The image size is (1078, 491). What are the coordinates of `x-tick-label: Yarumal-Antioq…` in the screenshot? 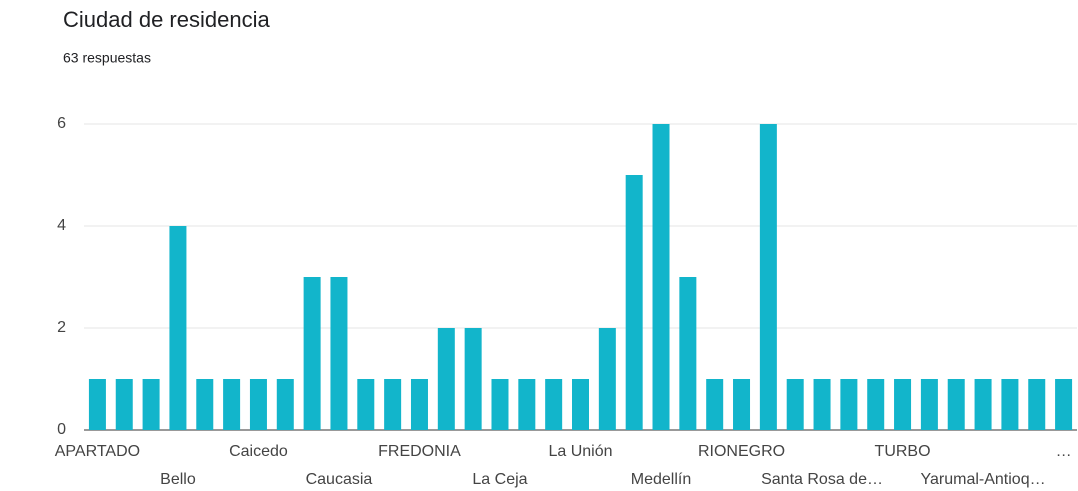 It's located at (983, 479).